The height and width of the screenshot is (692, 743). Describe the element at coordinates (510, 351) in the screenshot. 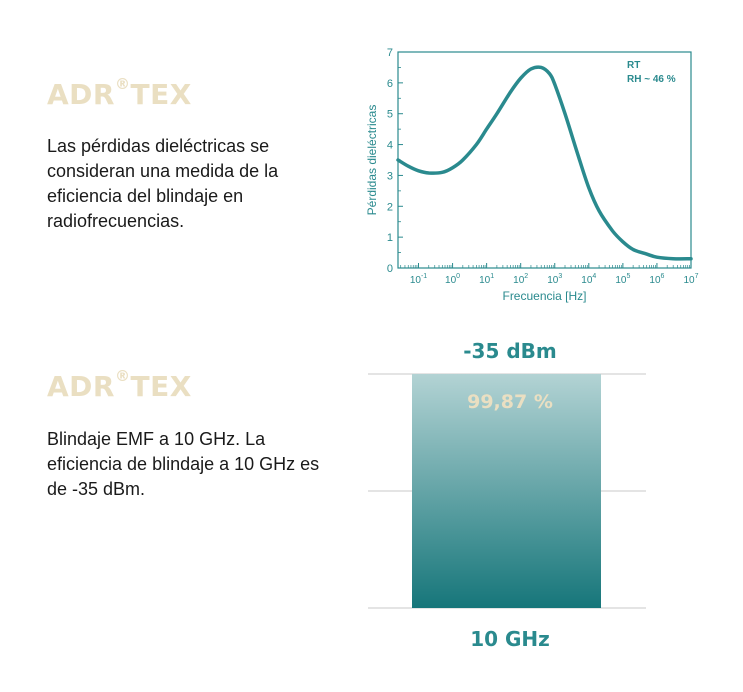

I see `bar-value-label: -35 dBm` at that location.